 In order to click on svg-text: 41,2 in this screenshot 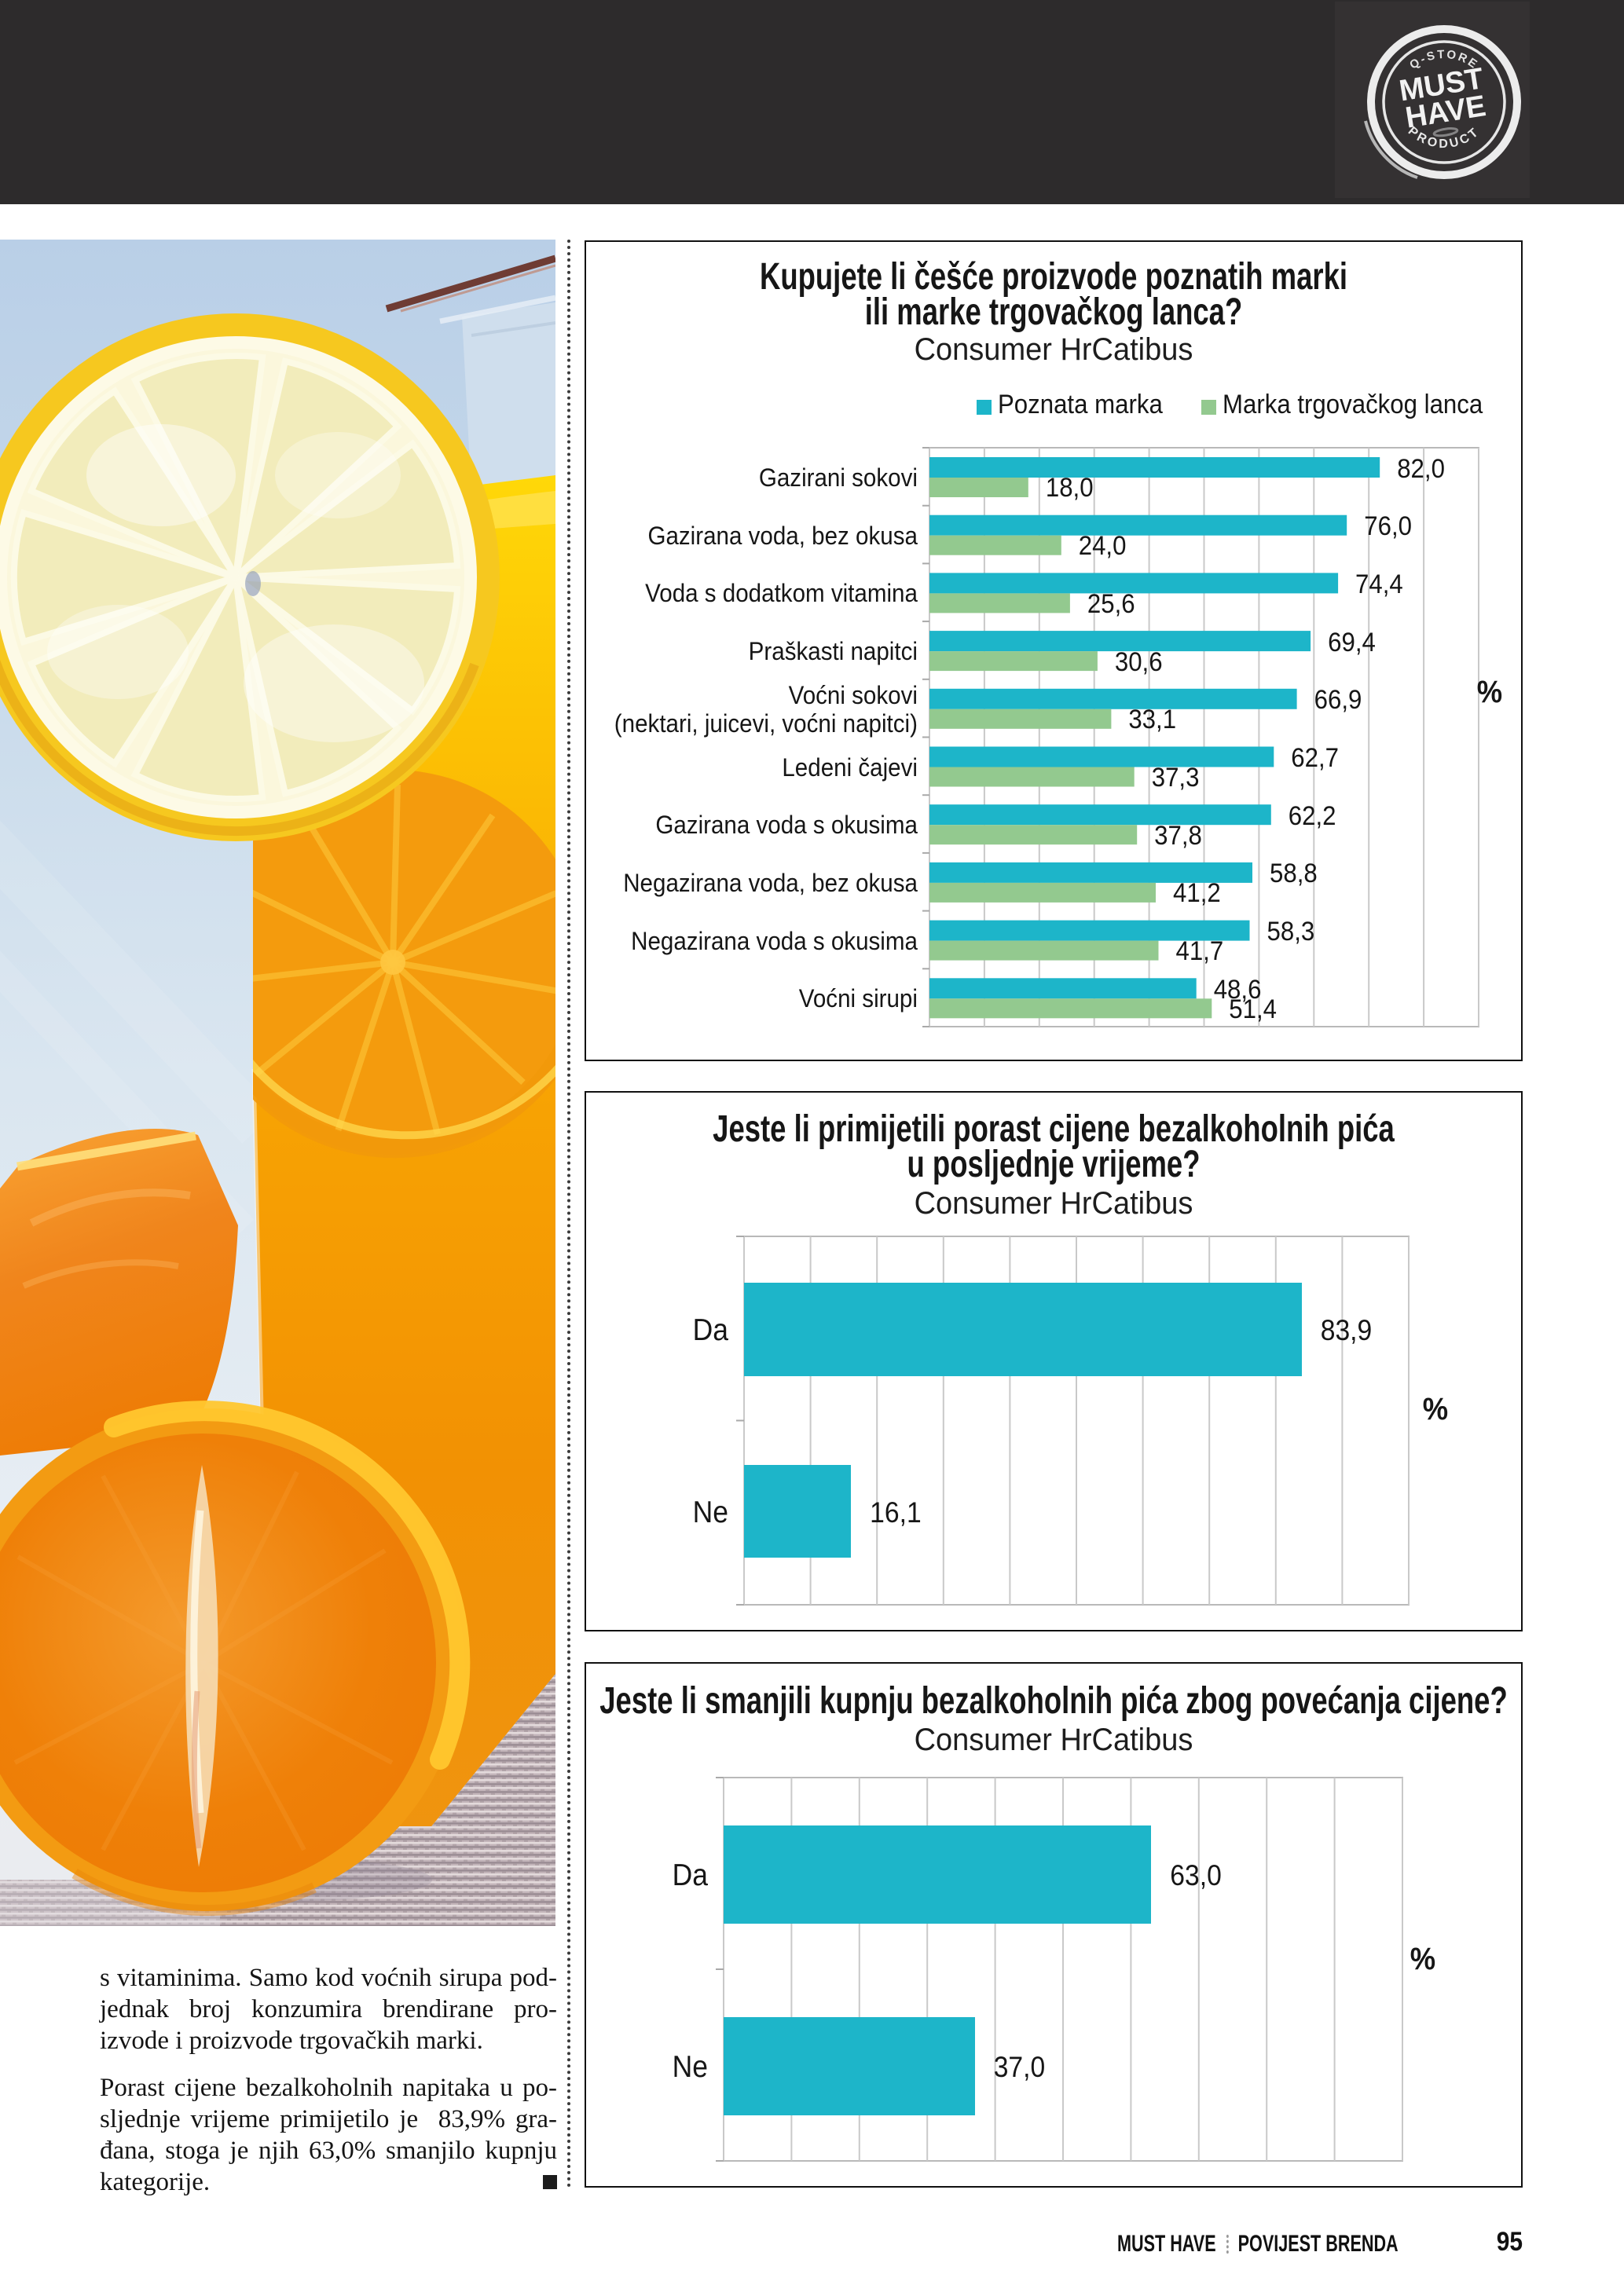, I will do `click(1197, 893)`.